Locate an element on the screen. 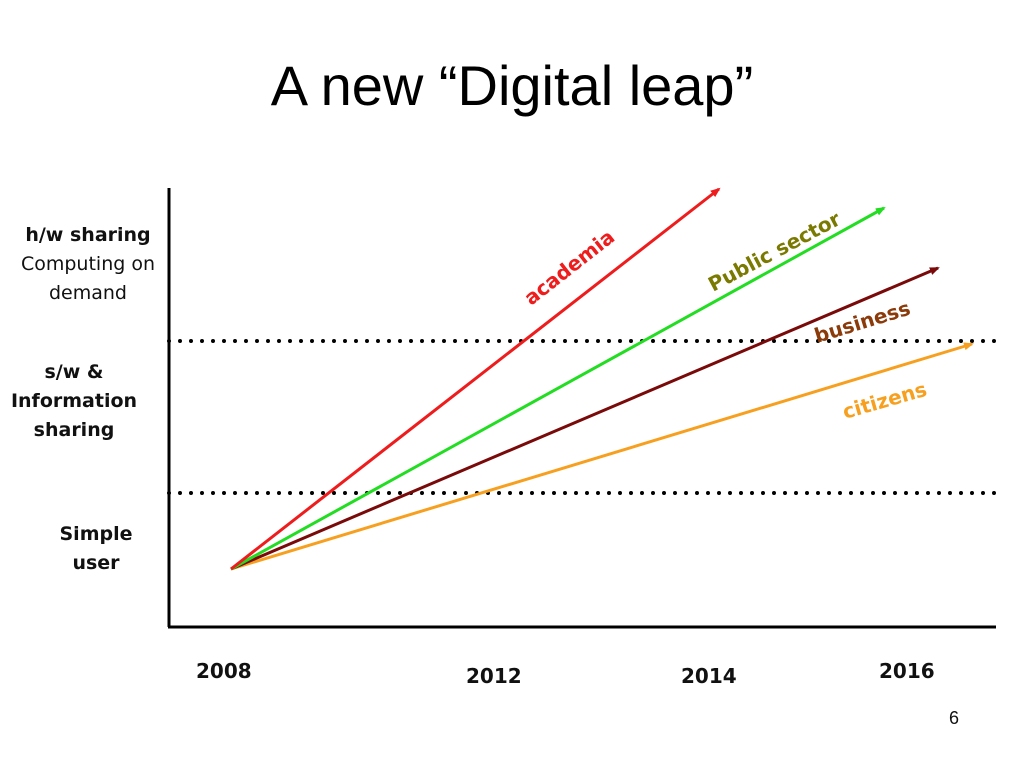 Image resolution: width=1024 pixels, height=768 pixels. y-level-hw-line1: h/w sharing is located at coordinates (88, 235).